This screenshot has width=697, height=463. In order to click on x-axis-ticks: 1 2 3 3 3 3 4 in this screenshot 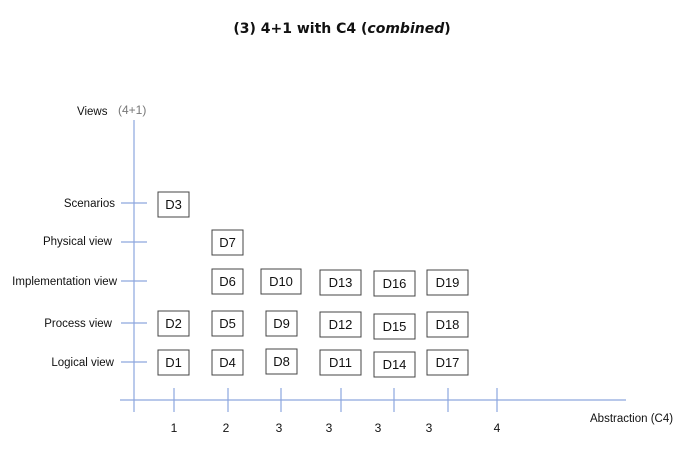, I will do `click(336, 411)`.